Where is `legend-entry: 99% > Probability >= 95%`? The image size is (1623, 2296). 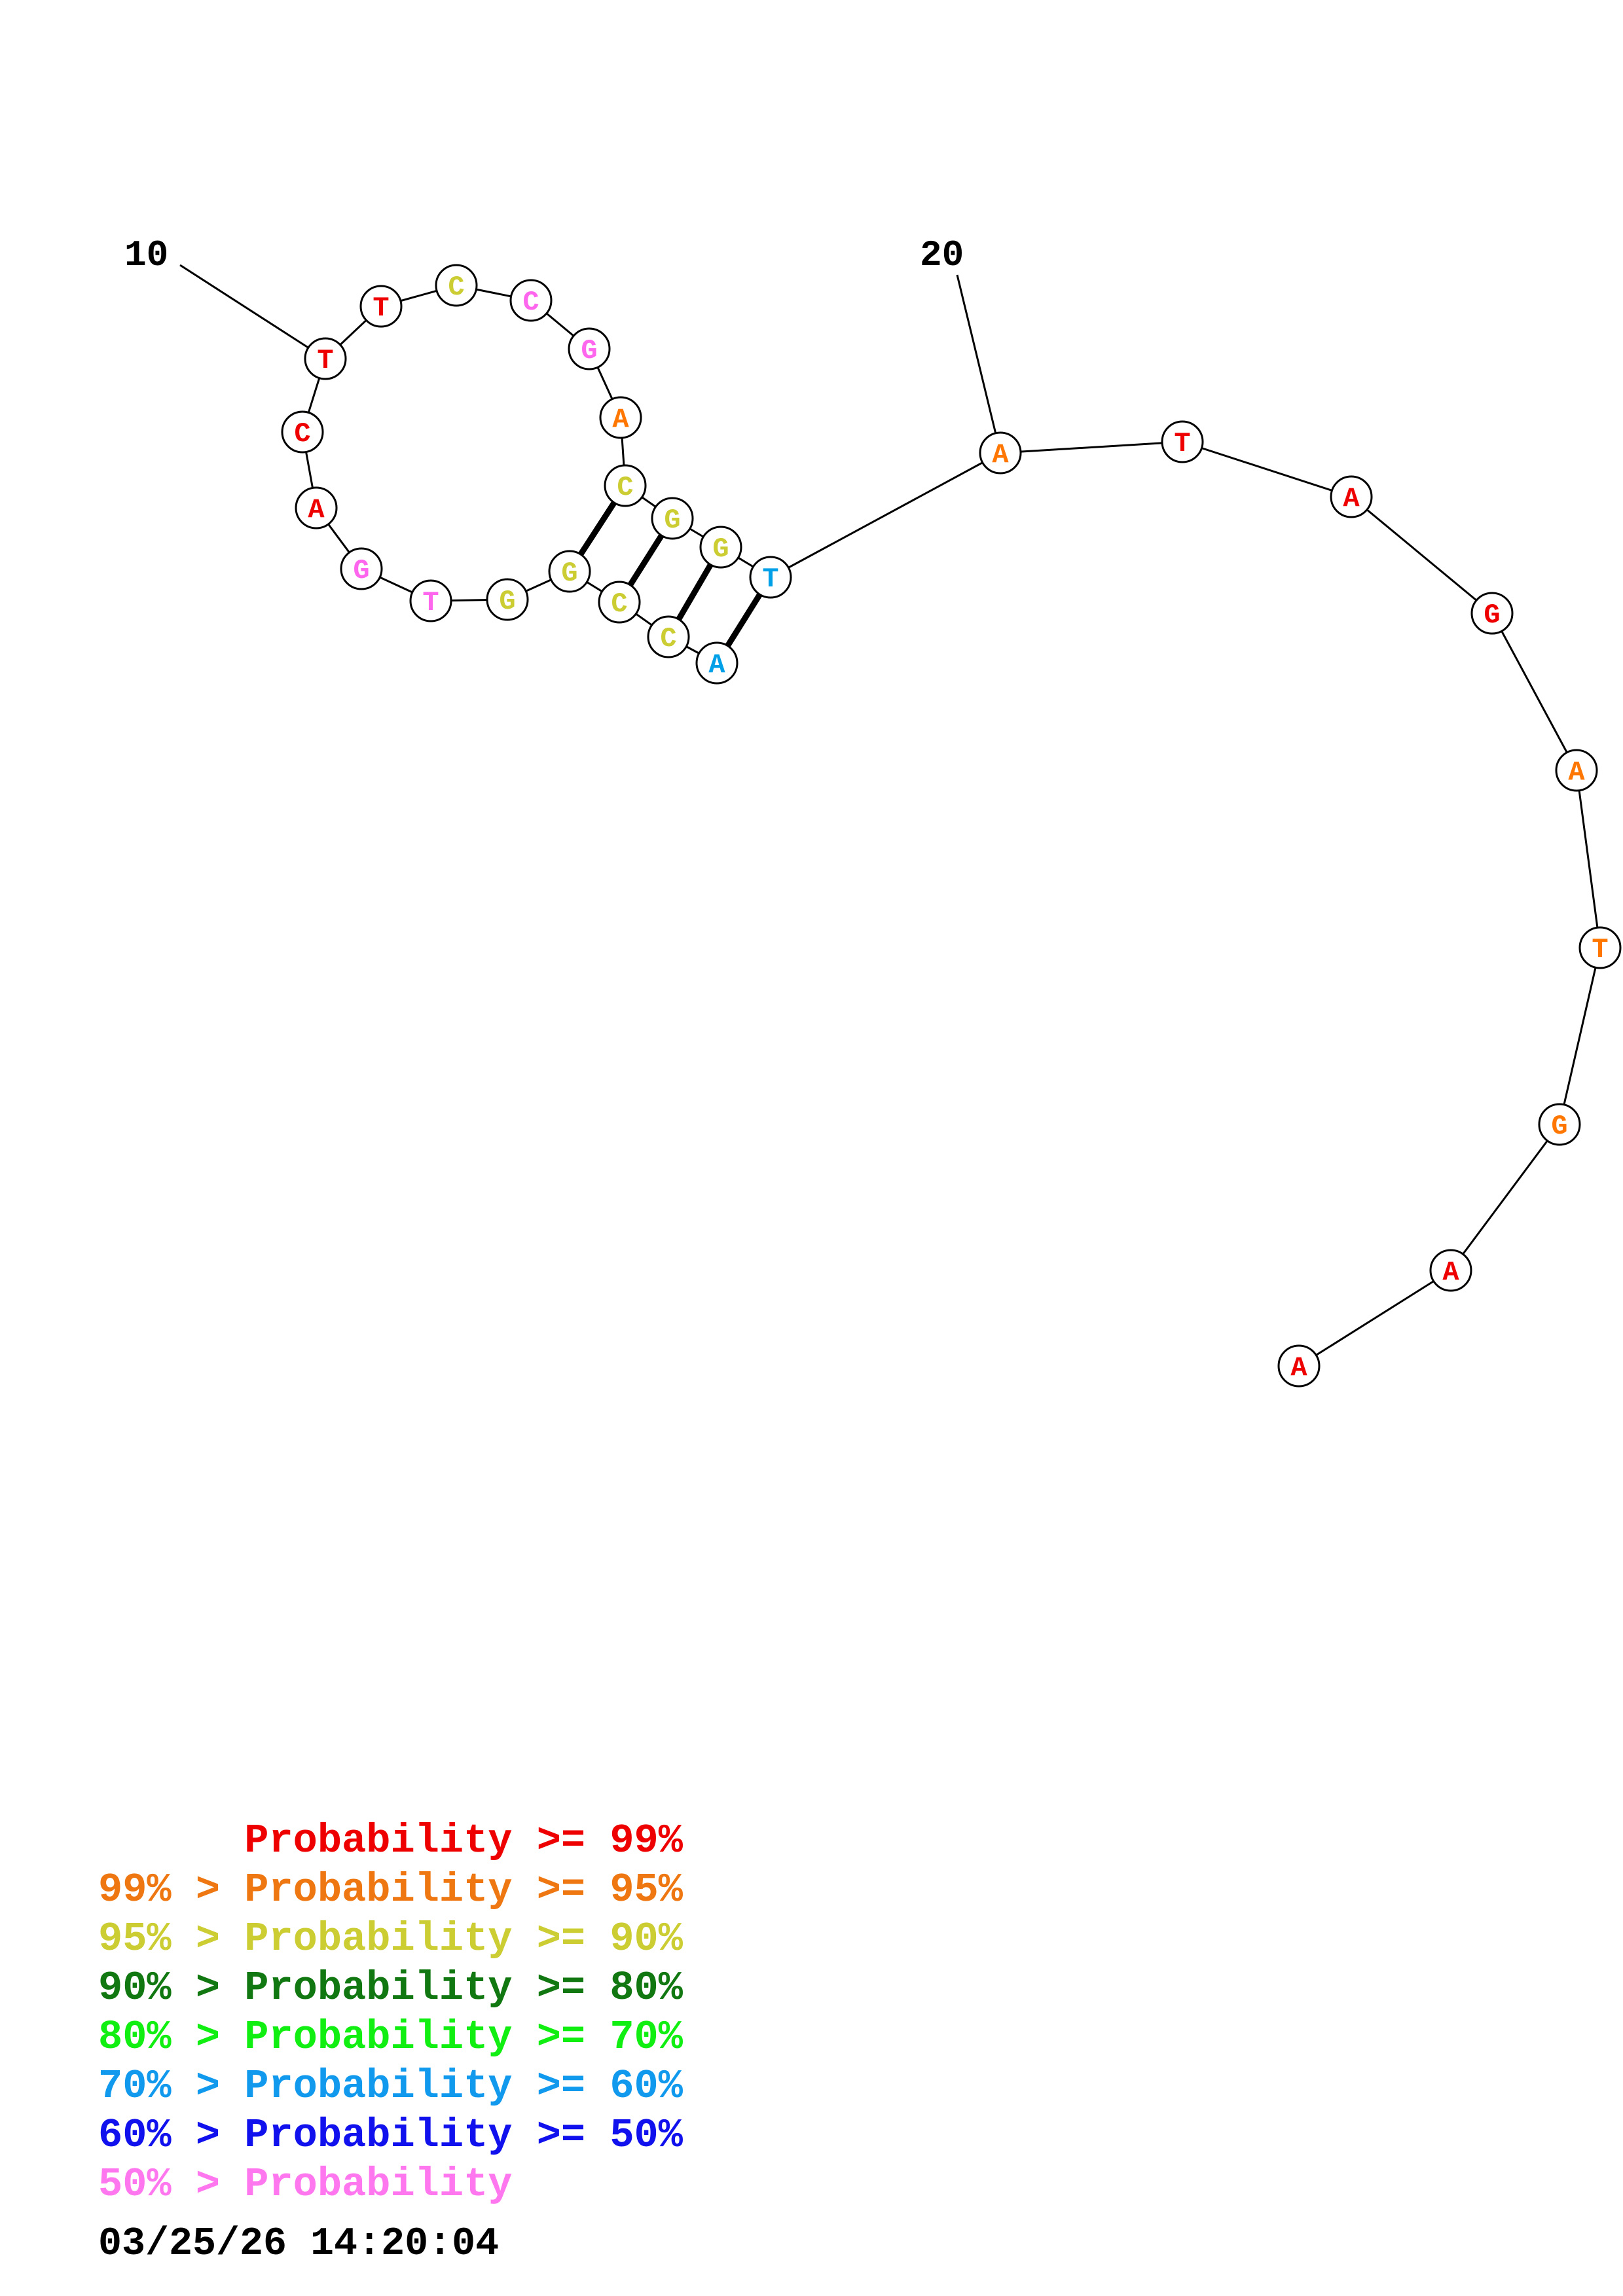
legend-entry: 99% > Probability >= 95% is located at coordinates (390, 1890).